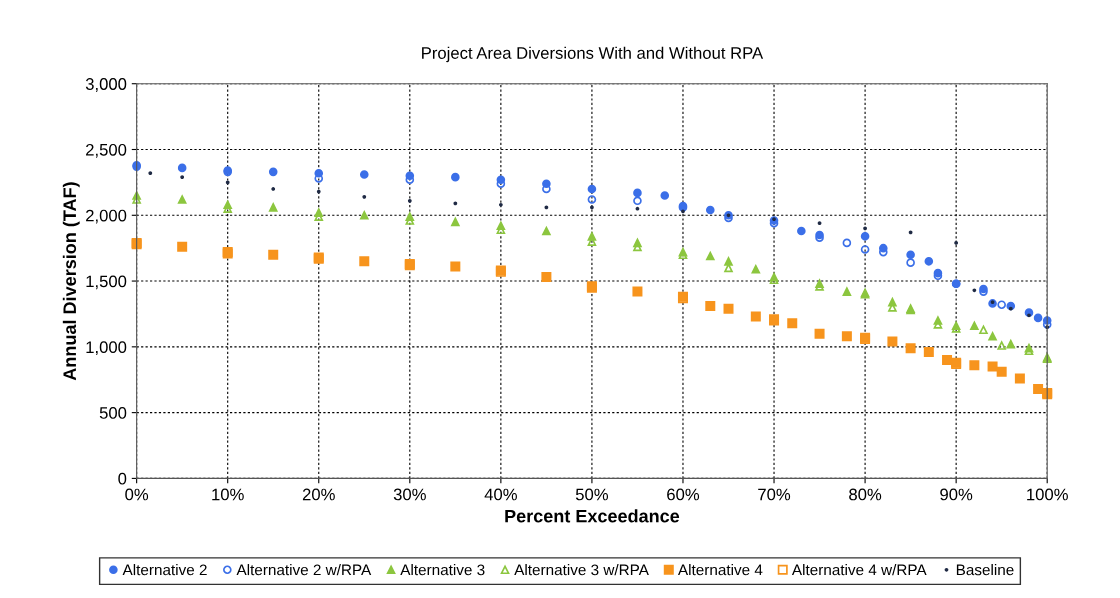  What do you see at coordinates (409, 494) in the screenshot?
I see `x-tick-label: 30%` at bounding box center [409, 494].